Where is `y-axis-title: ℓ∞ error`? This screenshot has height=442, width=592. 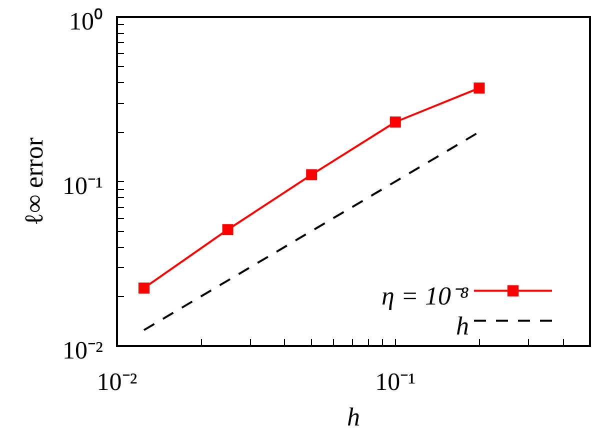 y-axis-title: ℓ∞ error is located at coordinates (34, 181).